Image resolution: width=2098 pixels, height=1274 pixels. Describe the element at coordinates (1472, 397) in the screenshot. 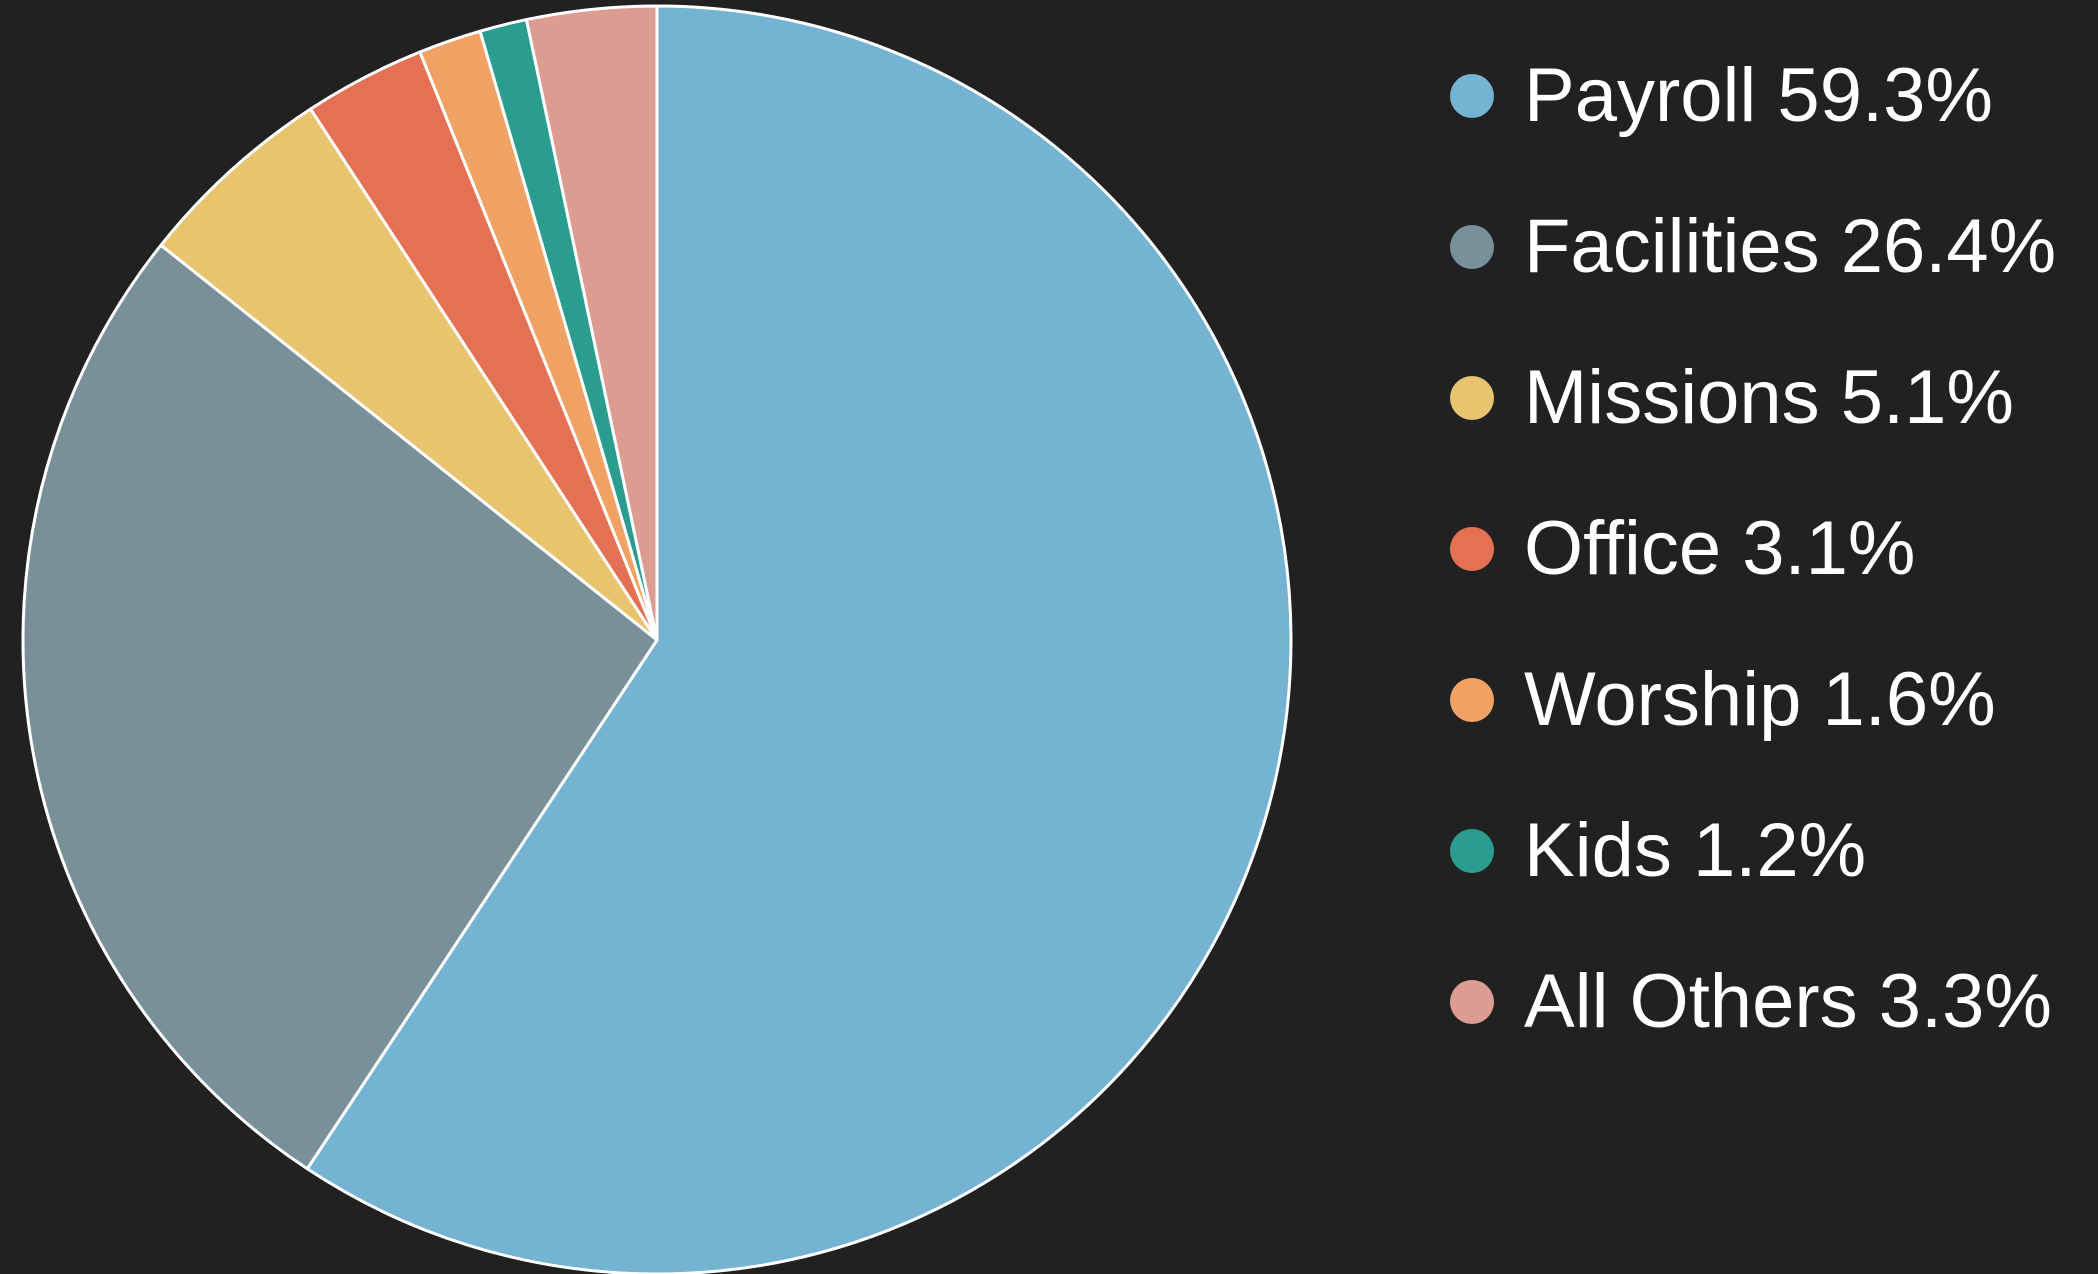

I see `legend-swatch-missions` at that location.